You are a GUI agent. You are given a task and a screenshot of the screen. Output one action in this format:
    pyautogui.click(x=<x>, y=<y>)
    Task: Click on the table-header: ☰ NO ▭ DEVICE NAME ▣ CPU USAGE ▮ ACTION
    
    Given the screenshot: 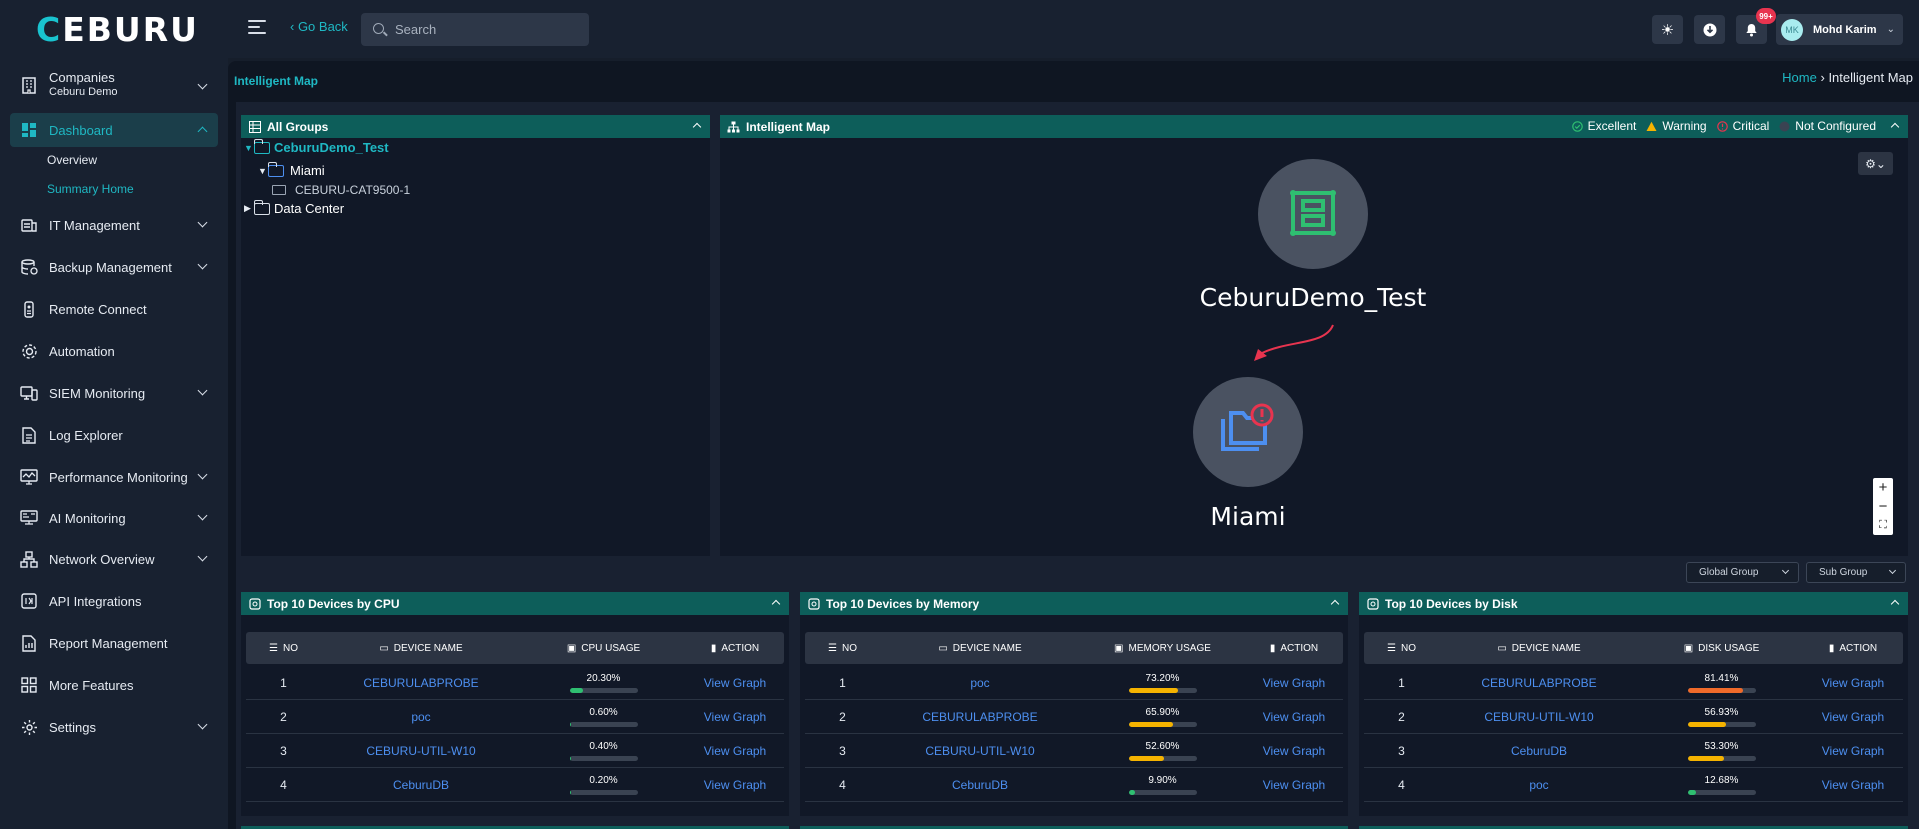 What is the action you would take?
    pyautogui.click(x=515, y=648)
    